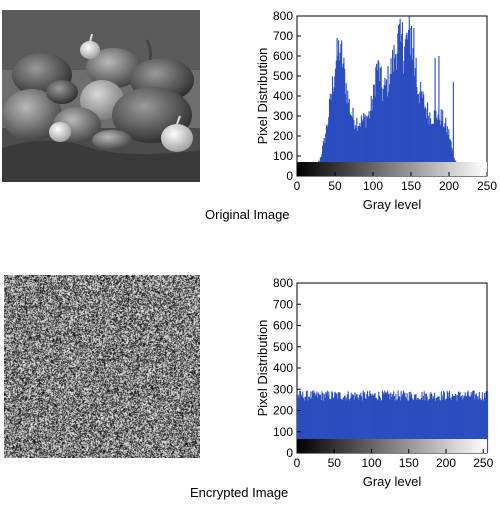 Image resolution: width=500 pixels, height=506 pixels. Describe the element at coordinates (283, 156) in the screenshot. I see `y-tick-label: 100` at that location.